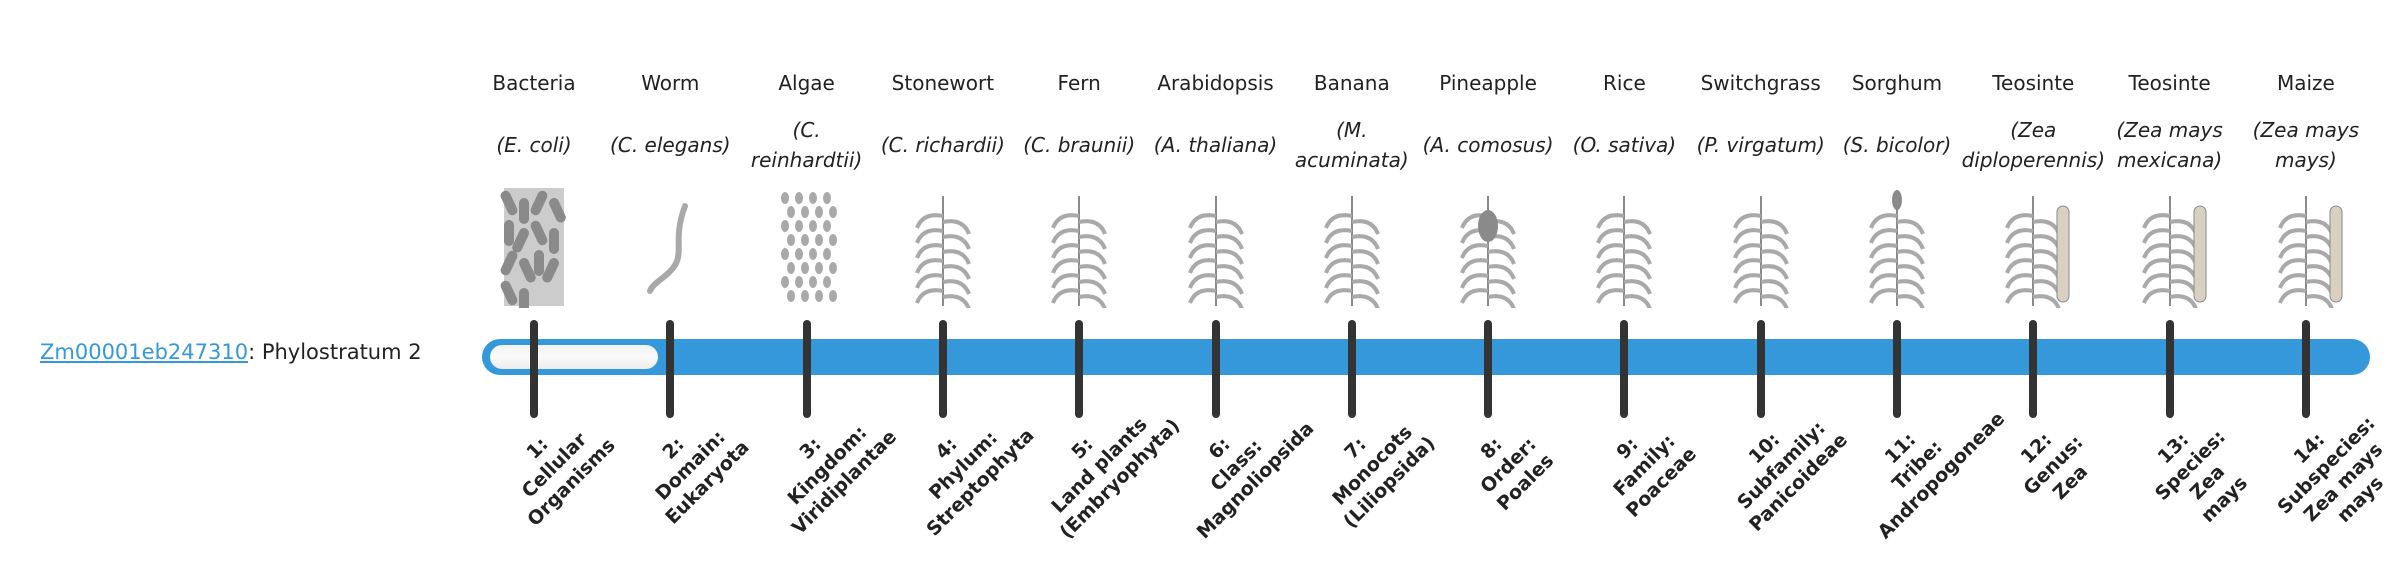 This screenshot has width=2400, height=580. I want to click on organism-name: Rice, so click(1624, 83).